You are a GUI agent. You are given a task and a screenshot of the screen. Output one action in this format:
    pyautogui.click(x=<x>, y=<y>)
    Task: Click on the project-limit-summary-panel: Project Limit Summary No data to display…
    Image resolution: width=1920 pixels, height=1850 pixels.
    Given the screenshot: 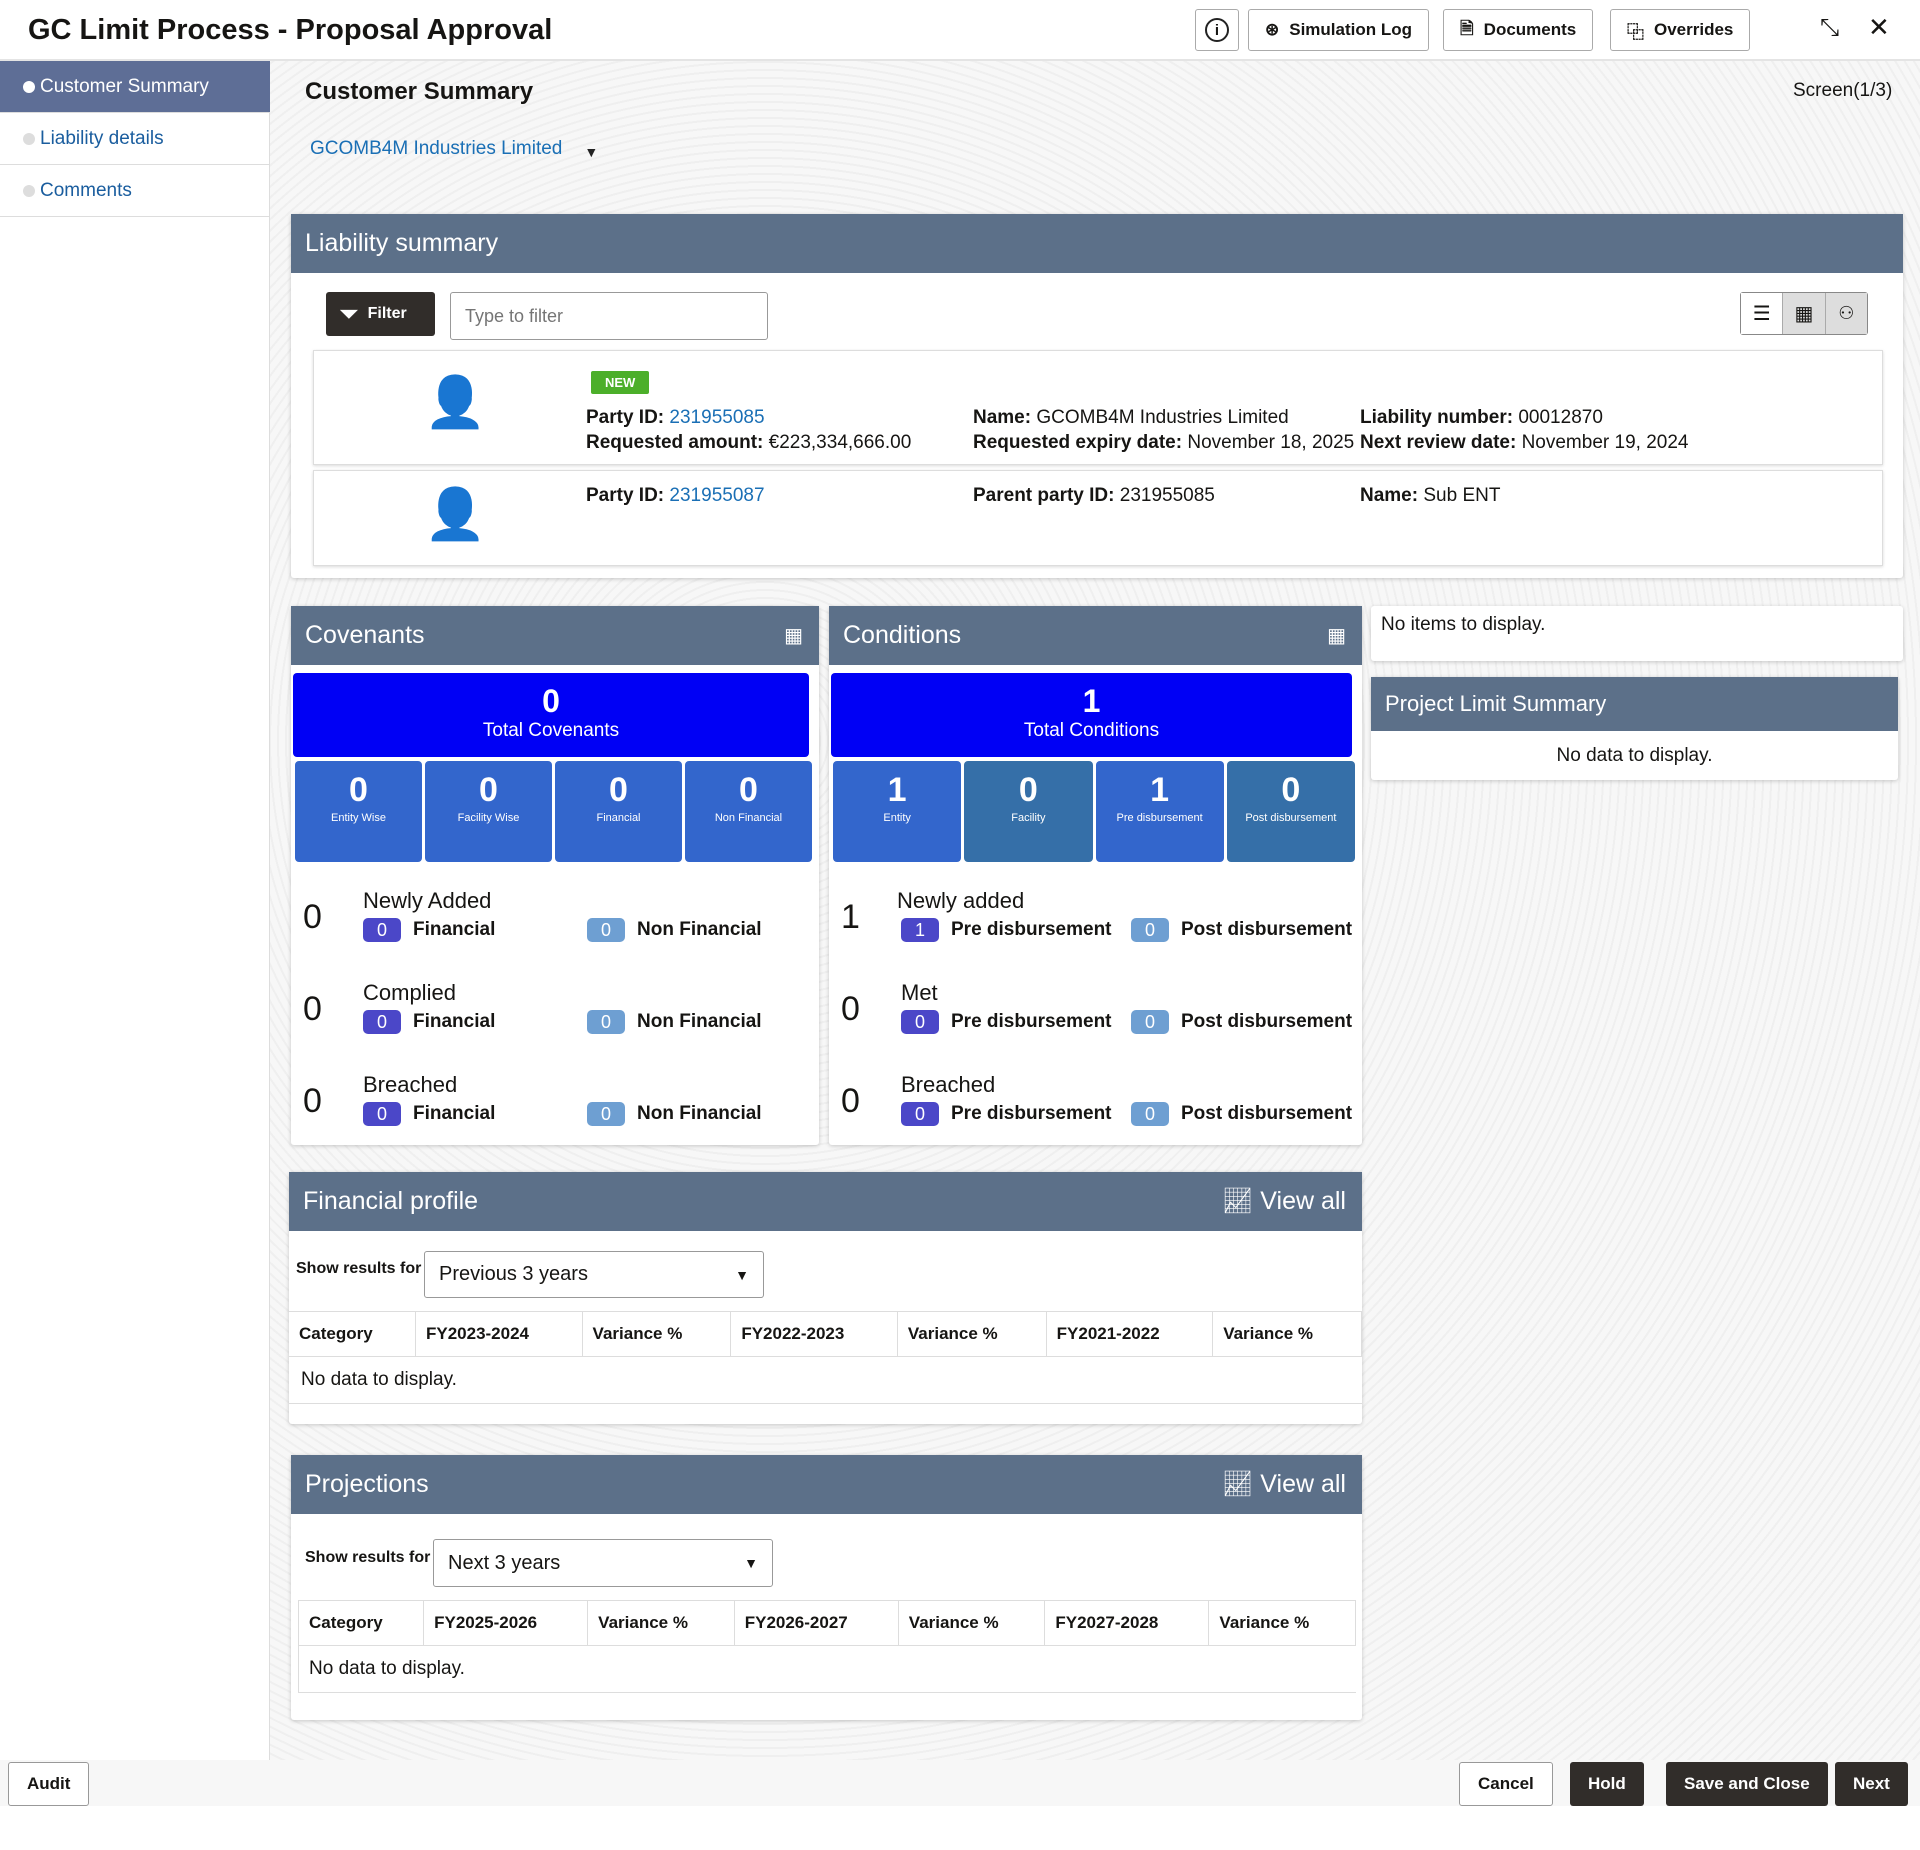 What is the action you would take?
    pyautogui.click(x=1634, y=728)
    